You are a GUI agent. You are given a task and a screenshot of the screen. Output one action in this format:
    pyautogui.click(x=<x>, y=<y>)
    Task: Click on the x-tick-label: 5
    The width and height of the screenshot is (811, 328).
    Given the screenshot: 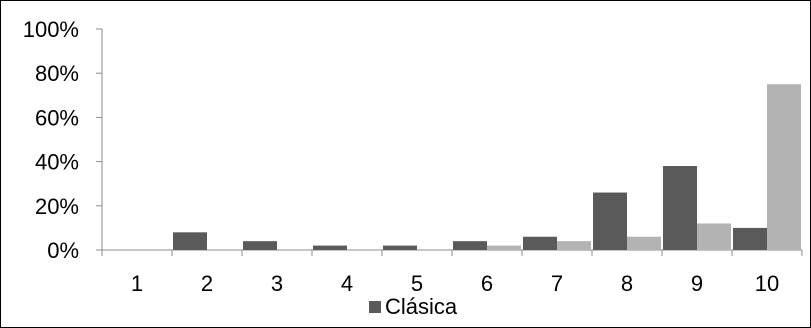 What is the action you would take?
    pyautogui.click(x=417, y=283)
    